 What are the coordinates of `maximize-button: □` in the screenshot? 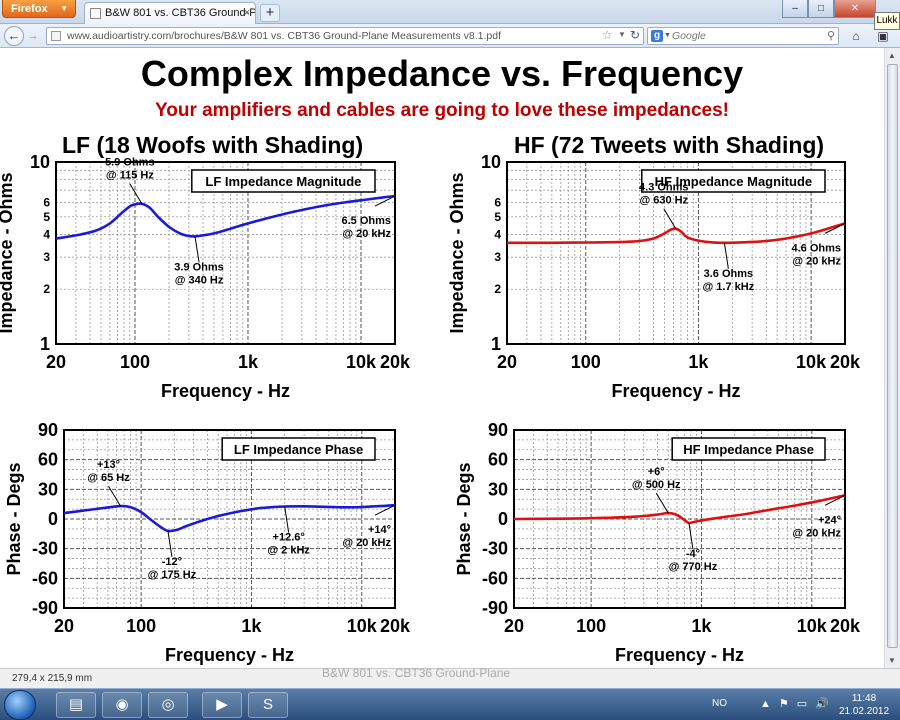 It's located at (821, 9).